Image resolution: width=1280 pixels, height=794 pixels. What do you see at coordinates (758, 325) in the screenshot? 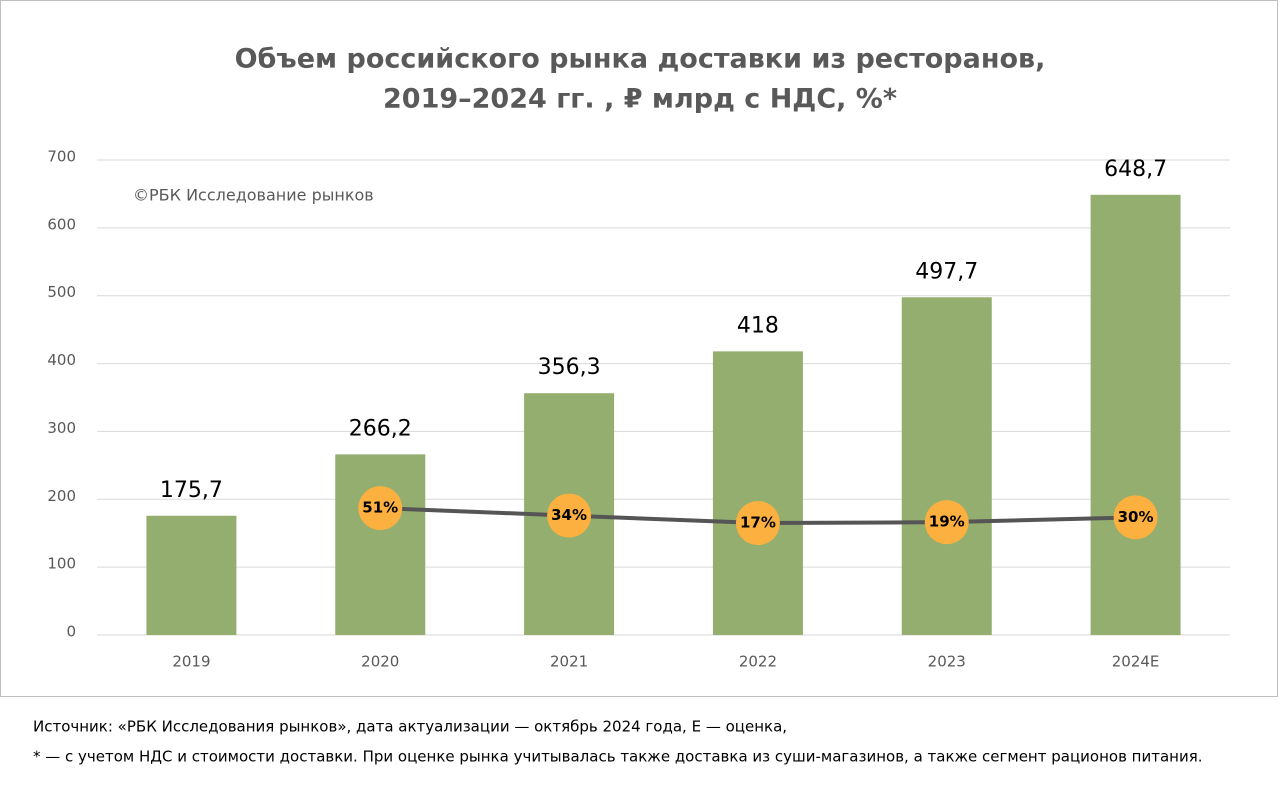
I see `data-label: 418` at bounding box center [758, 325].